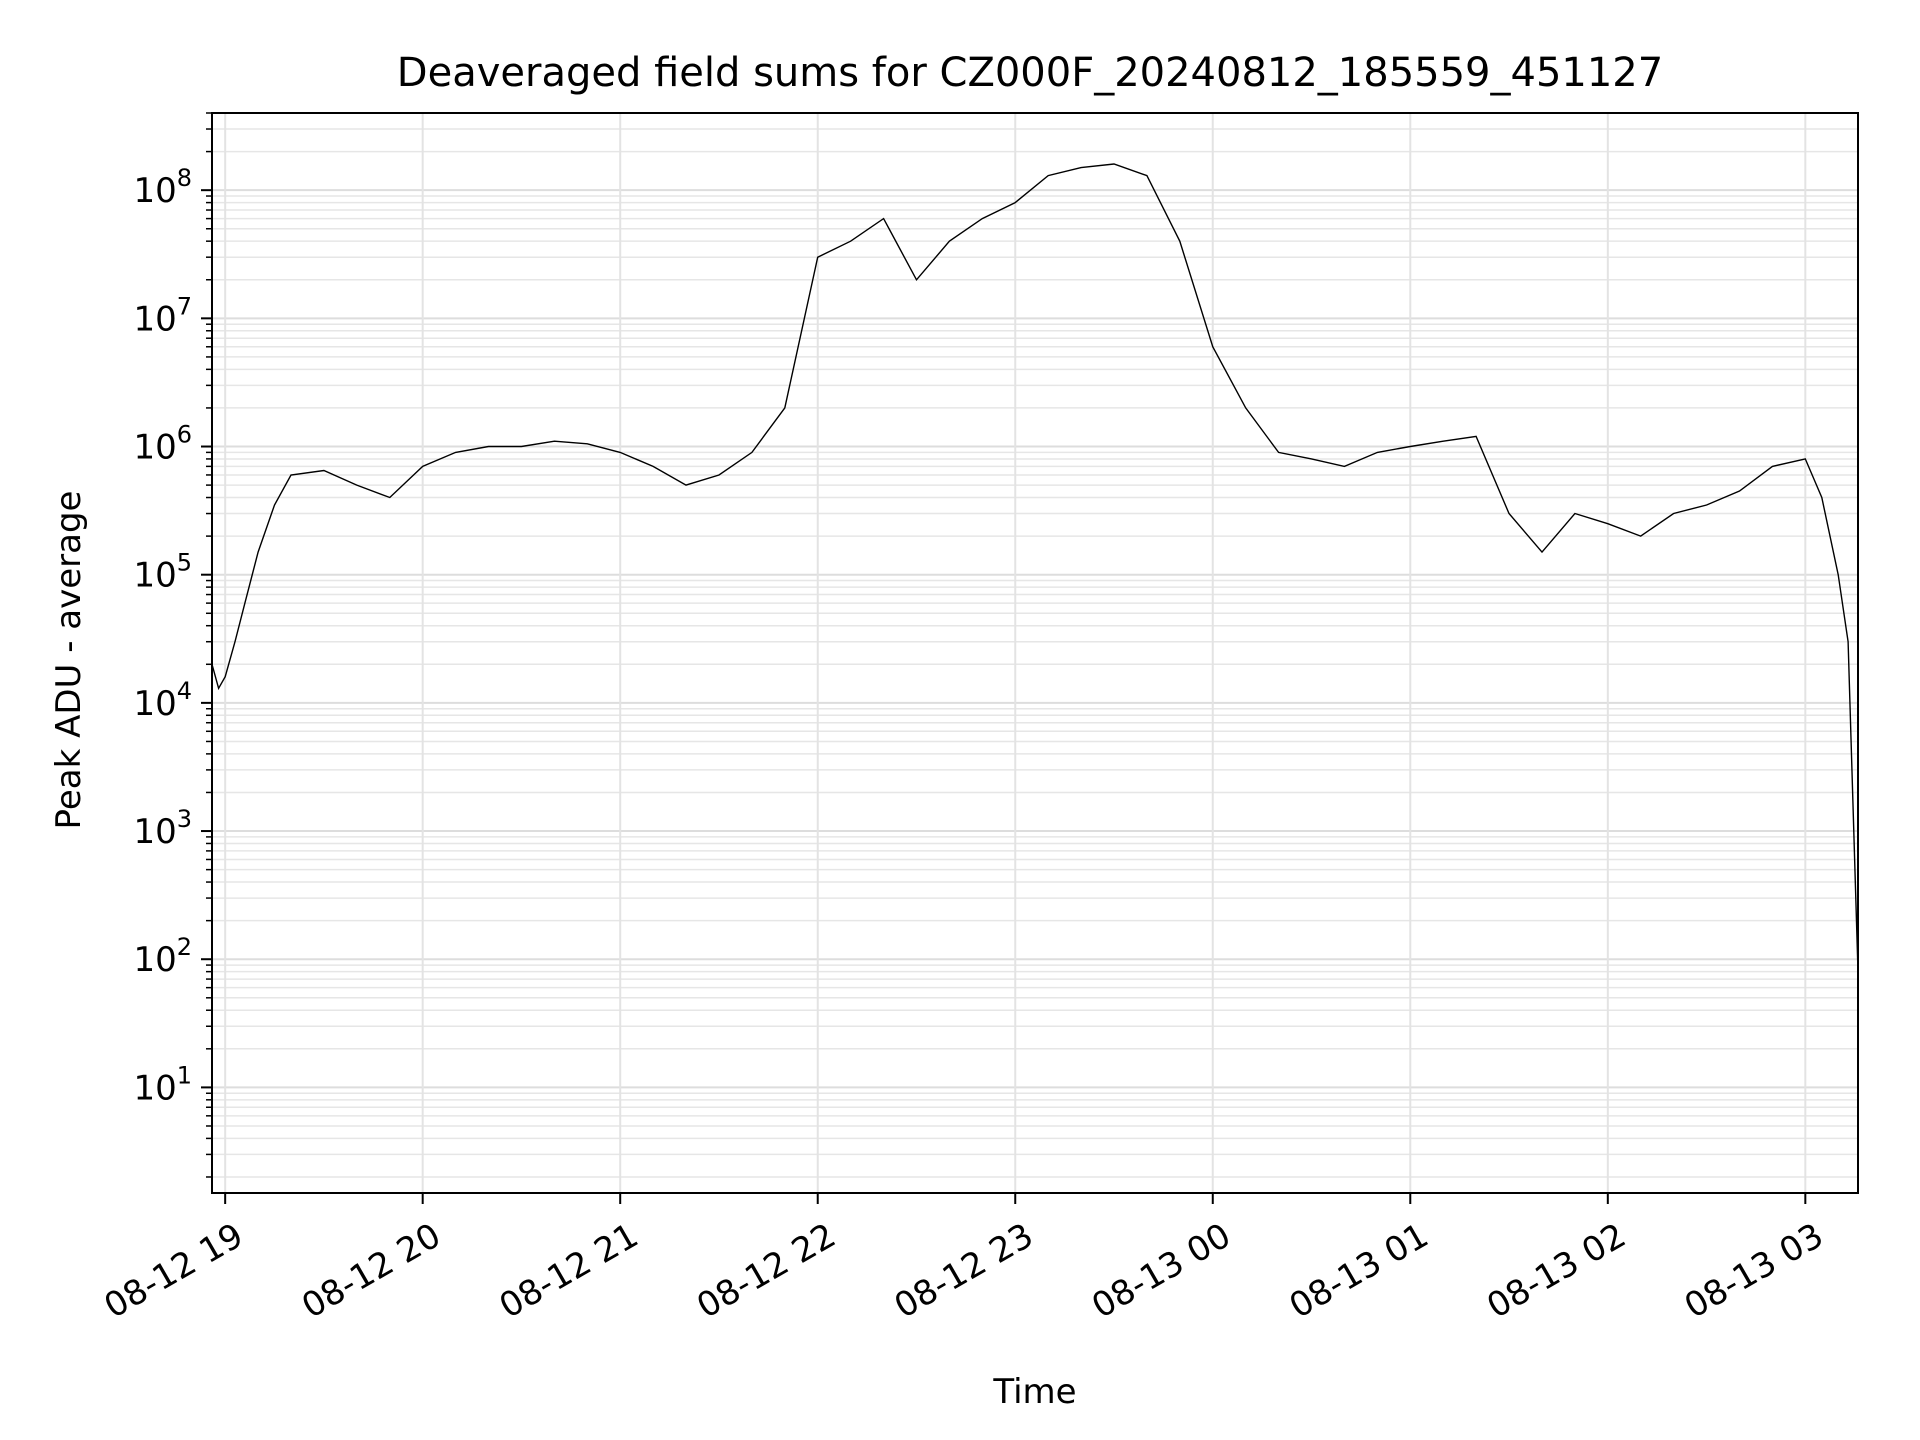 The width and height of the screenshot is (1920, 1440). What do you see at coordinates (162, 572) in the screenshot?
I see `y-tick-label: 10⁵` at bounding box center [162, 572].